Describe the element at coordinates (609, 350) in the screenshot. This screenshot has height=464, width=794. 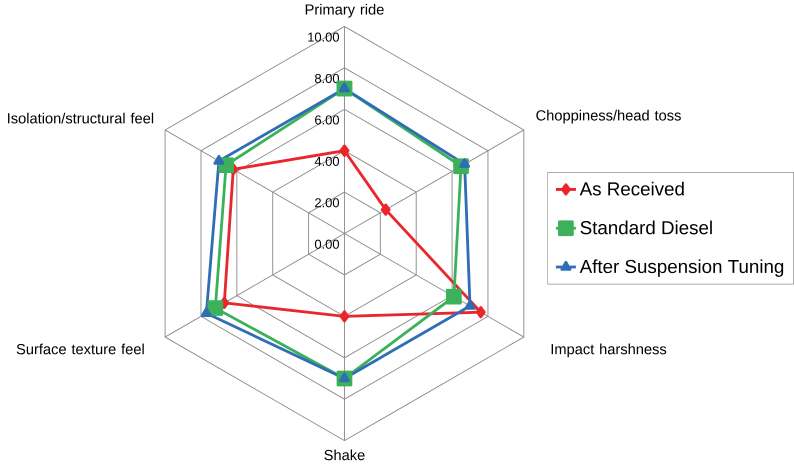
I see `spoke-label: Impact harshness` at that location.